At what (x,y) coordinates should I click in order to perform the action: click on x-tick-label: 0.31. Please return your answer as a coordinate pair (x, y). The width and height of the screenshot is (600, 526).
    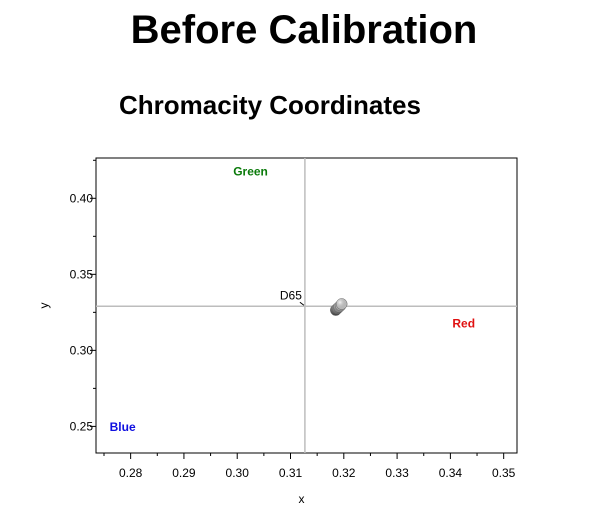
    Looking at the image, I should click on (291, 473).